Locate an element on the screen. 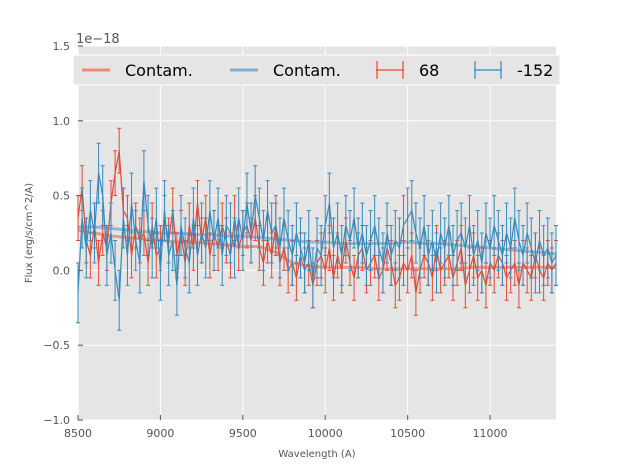 This screenshot has width=617, height=467. y-tick-label: 0.5 is located at coordinates (62, 196).